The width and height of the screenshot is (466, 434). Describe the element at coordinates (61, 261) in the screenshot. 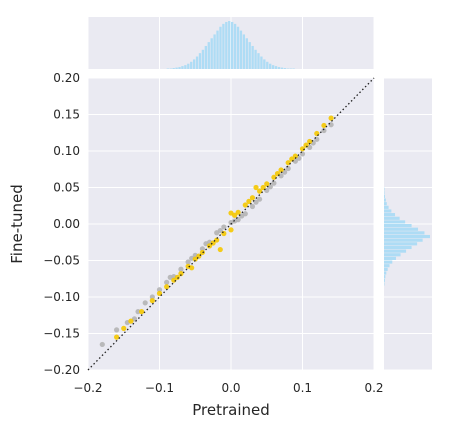

I see `y-tick-label: −0.05` at that location.